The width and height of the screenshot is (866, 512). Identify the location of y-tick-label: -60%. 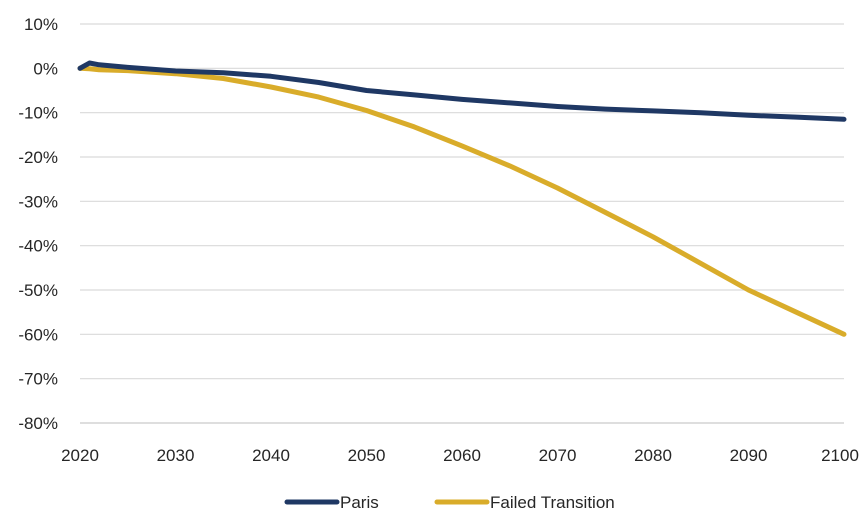
(38, 334).